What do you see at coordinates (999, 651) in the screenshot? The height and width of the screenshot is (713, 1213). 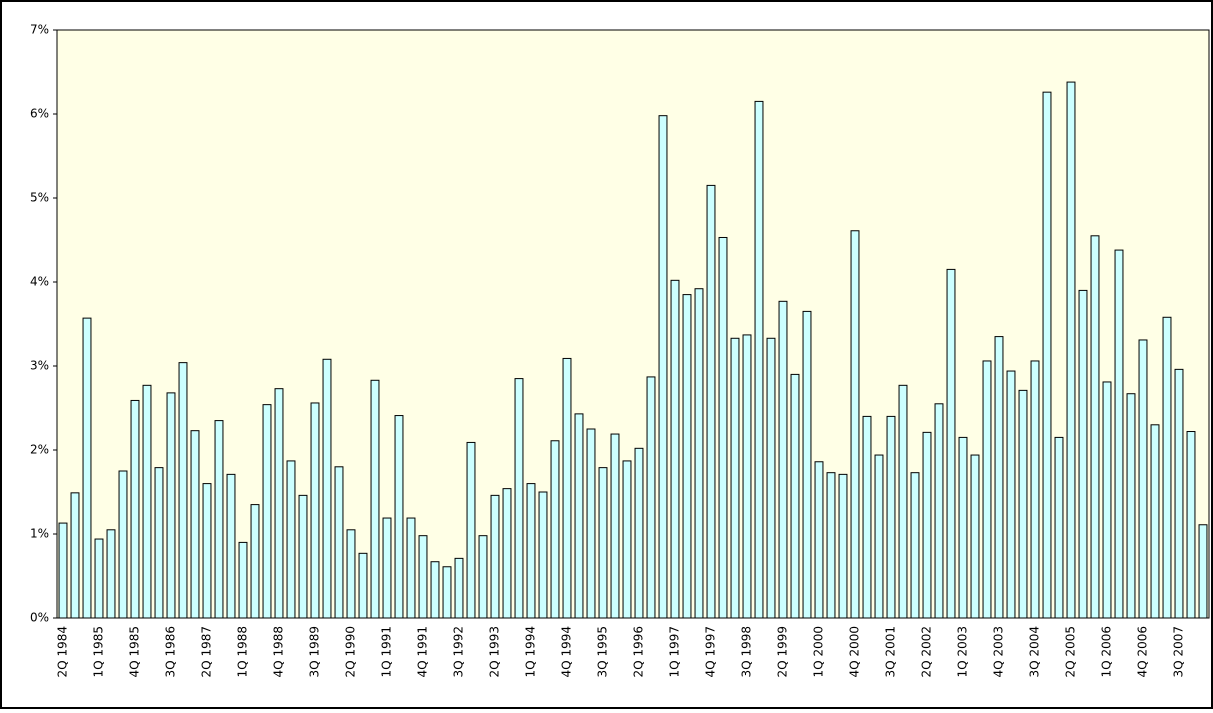 I see `x-tick-label: 4Q 2003` at bounding box center [999, 651].